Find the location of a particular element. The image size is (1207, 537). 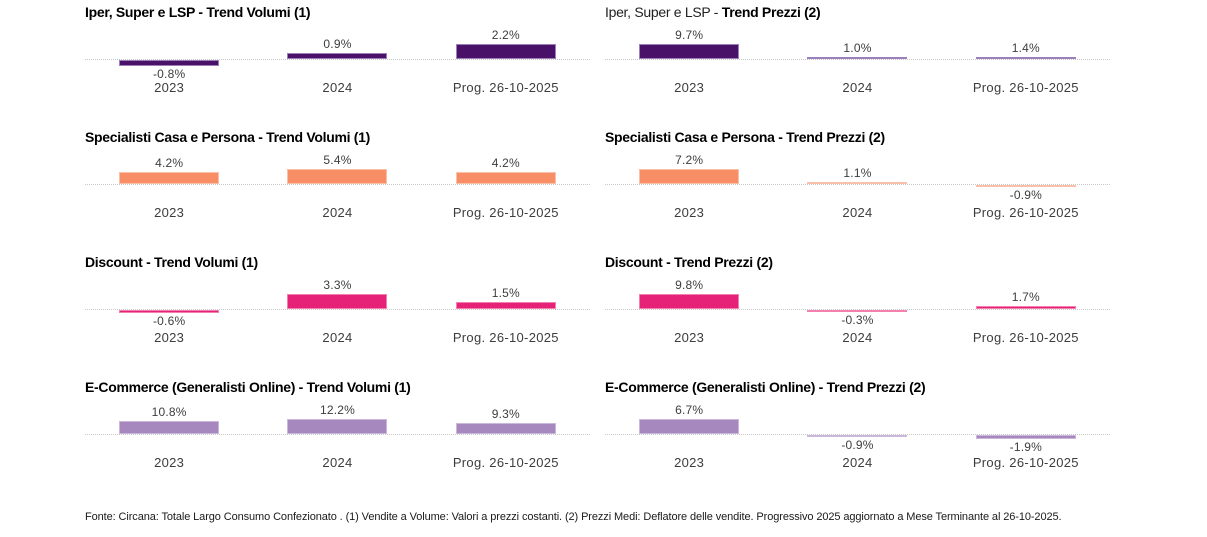

bar-group: 1.4% Prog. 26-10-2025 is located at coordinates (1026, 65).